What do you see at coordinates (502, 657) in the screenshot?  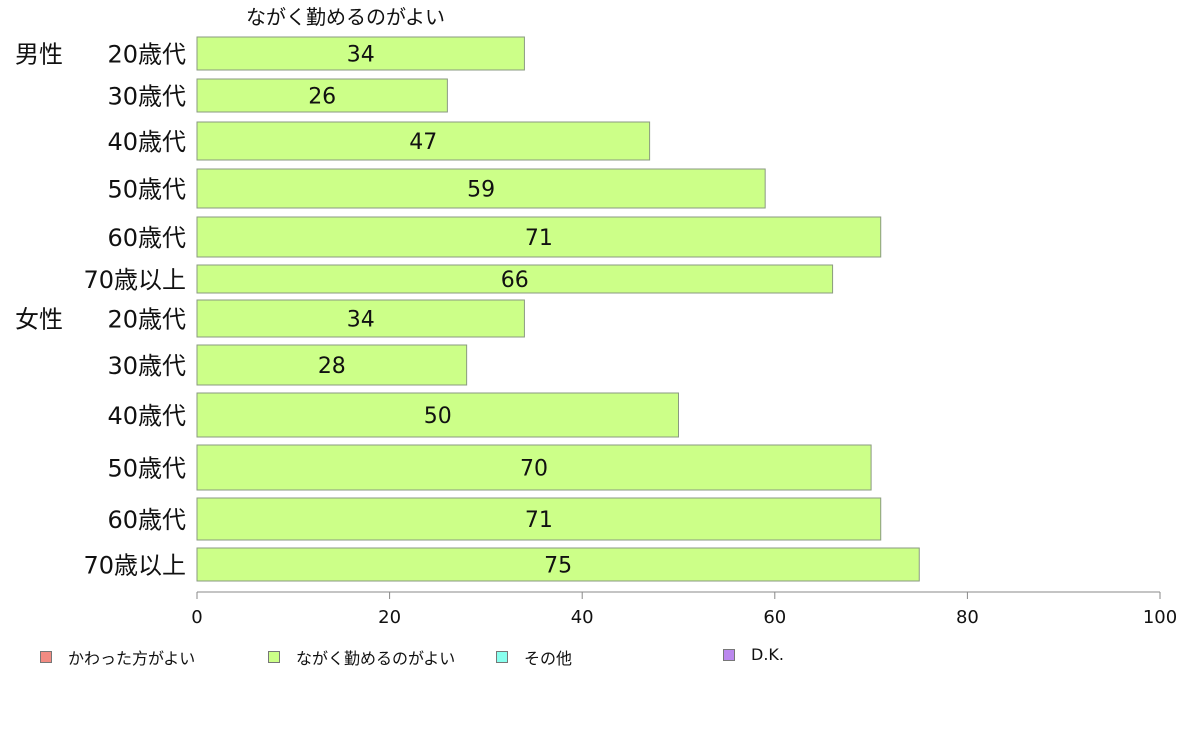 I see `legend-swatch-sonota` at bounding box center [502, 657].